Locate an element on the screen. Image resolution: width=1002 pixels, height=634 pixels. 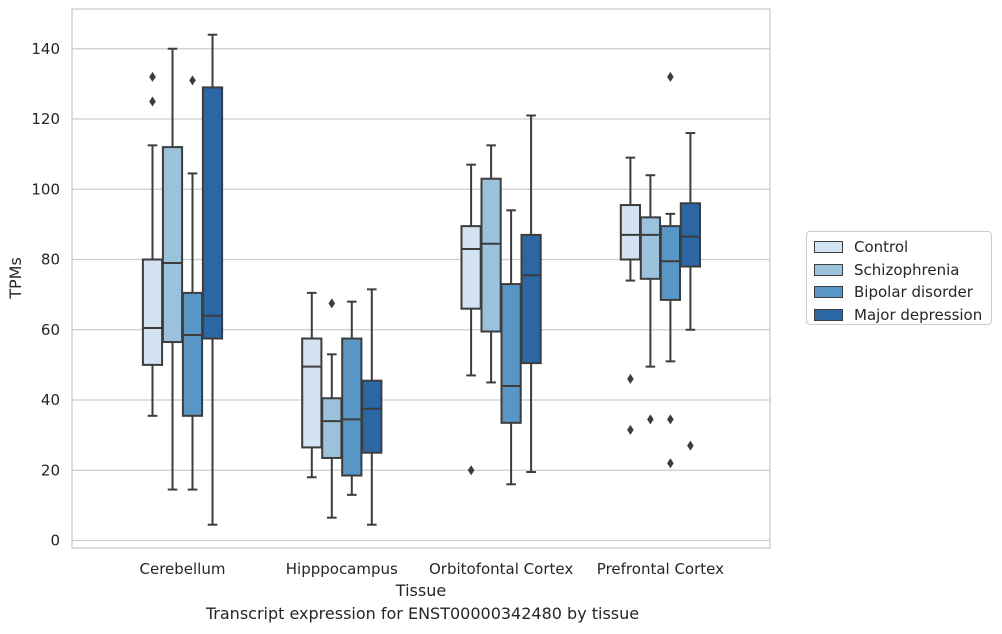
legend-swatch-major-depression is located at coordinates (828, 314).